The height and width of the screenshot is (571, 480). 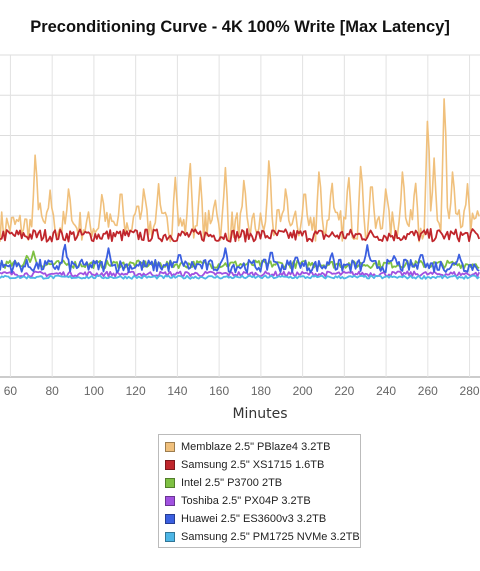 I want to click on x-tick-label: 280, so click(x=470, y=391).